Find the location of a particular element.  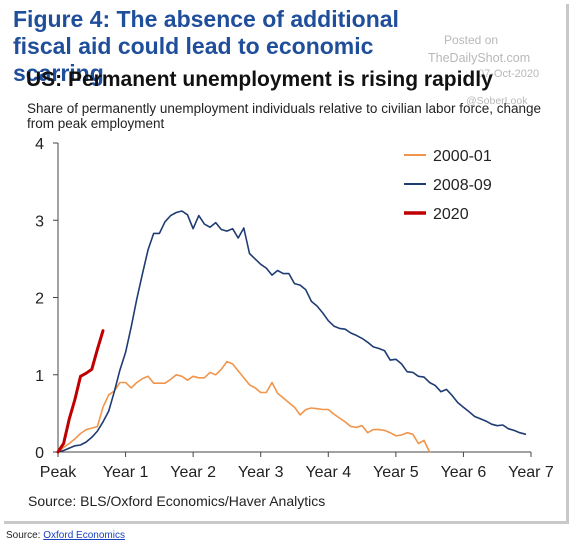

y-tick-label: 3 is located at coordinates (39, 221).